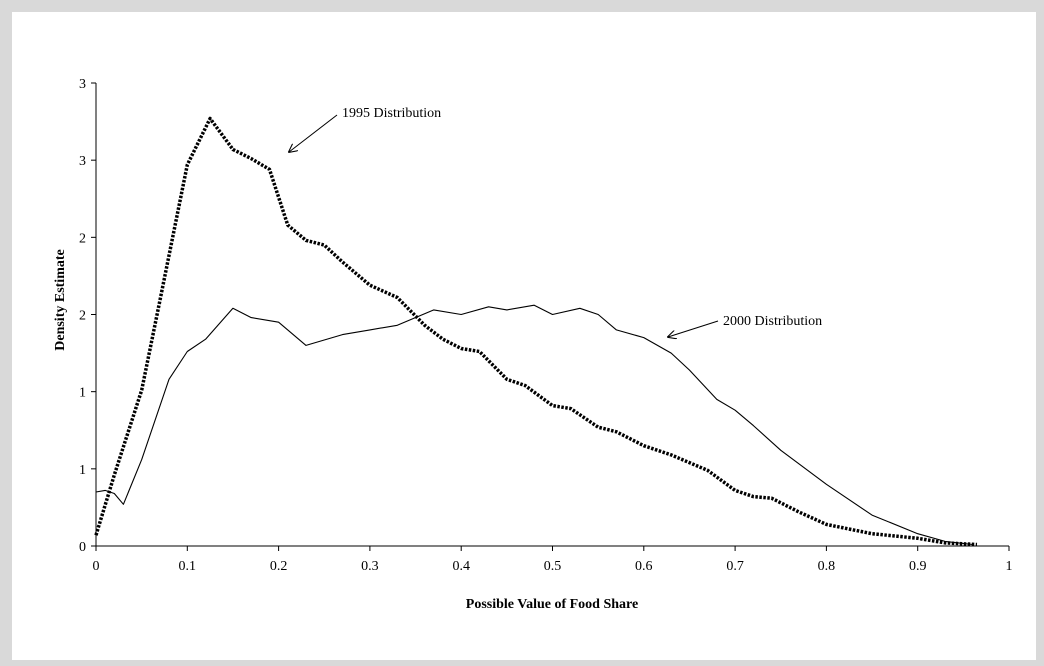  Describe the element at coordinates (918, 566) in the screenshot. I see `x-tick-label: 0.9` at that location.